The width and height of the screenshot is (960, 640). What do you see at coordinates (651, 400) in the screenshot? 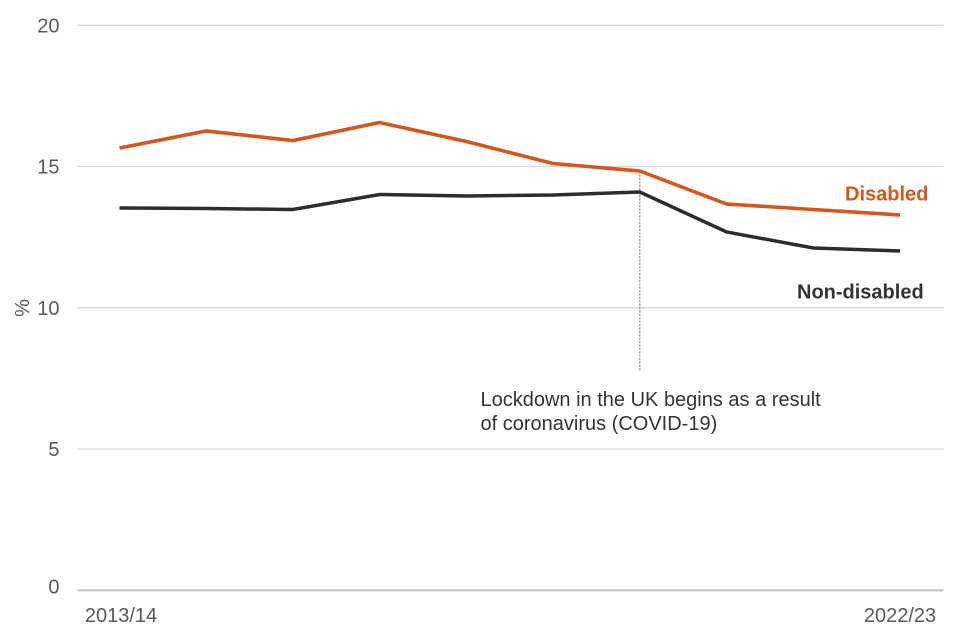
I see `svg-text:Lockdown in the UK begins as a: Lockdown in the UK begins as a result` at bounding box center [651, 400].